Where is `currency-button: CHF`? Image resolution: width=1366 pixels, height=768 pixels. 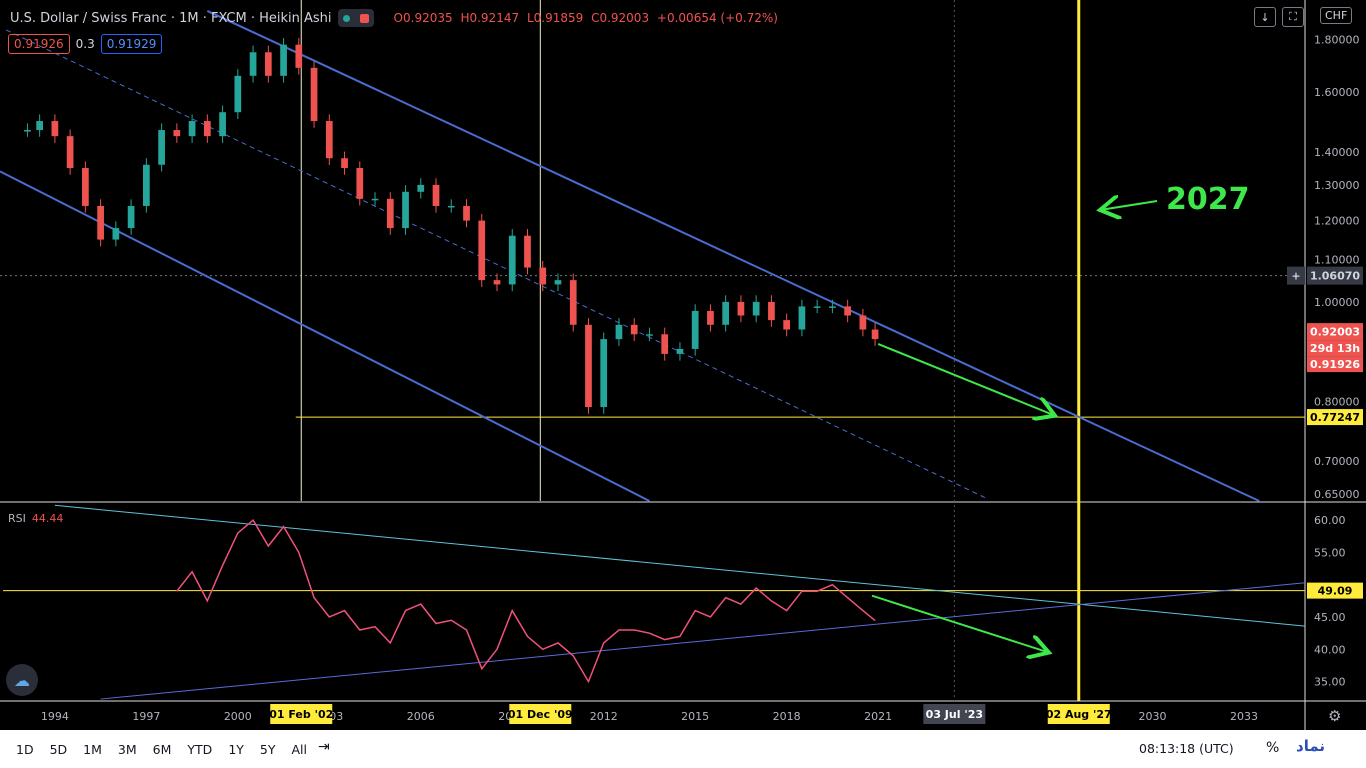
currency-button: CHF is located at coordinates (1336, 15).